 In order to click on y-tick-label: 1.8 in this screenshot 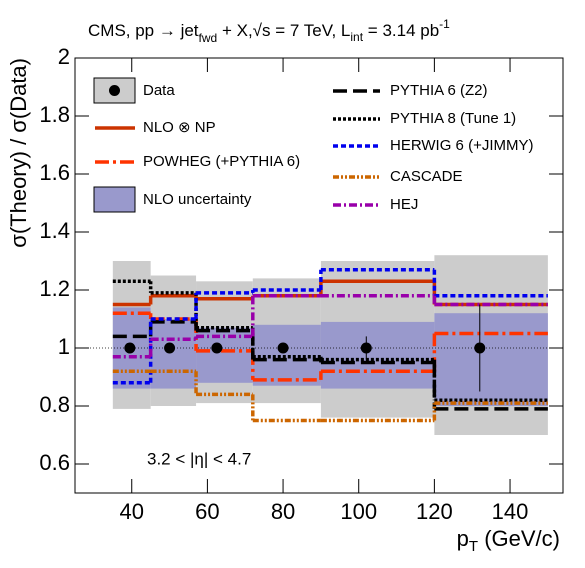, I will do `click(54, 114)`.